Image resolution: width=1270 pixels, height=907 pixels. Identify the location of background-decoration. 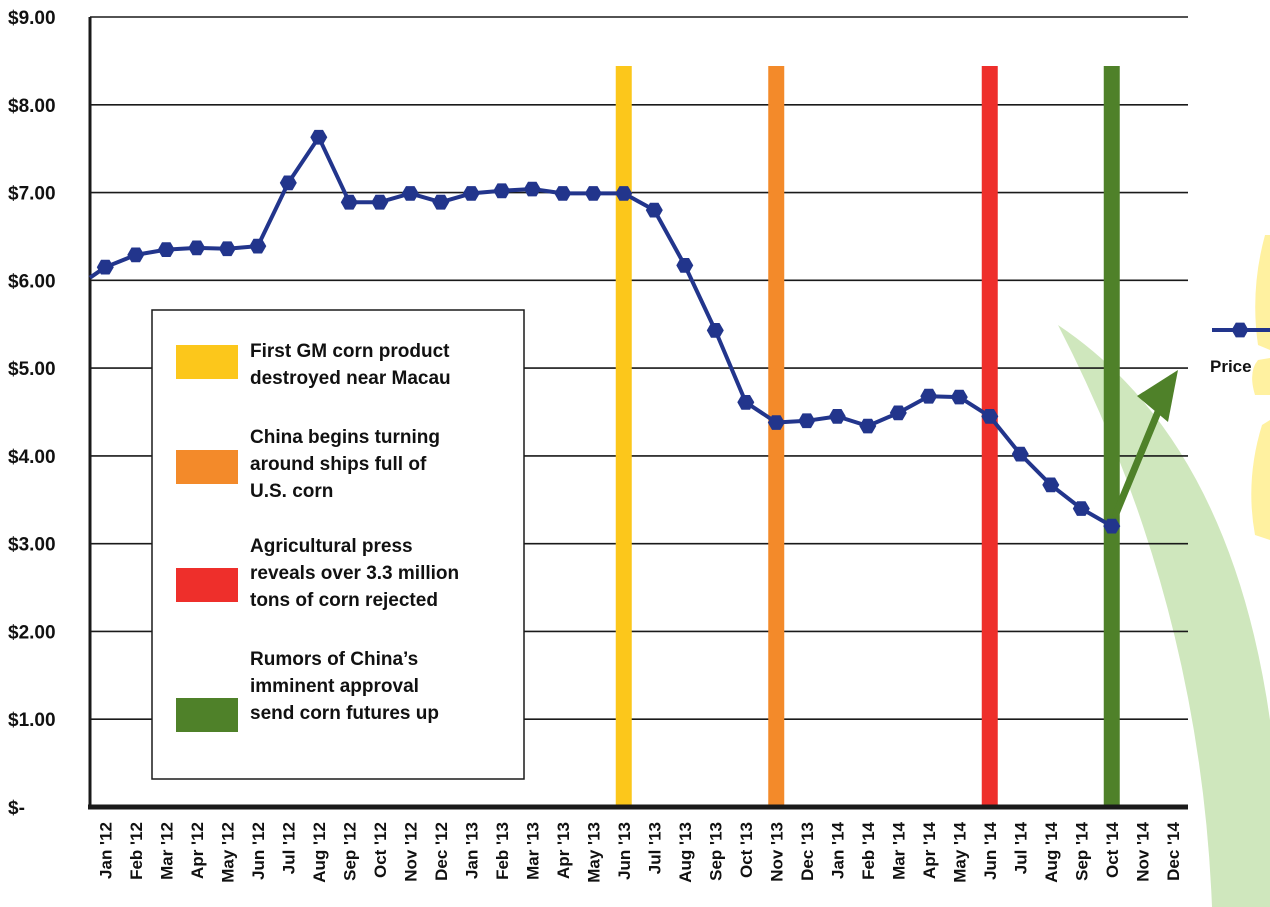
(1164, 571).